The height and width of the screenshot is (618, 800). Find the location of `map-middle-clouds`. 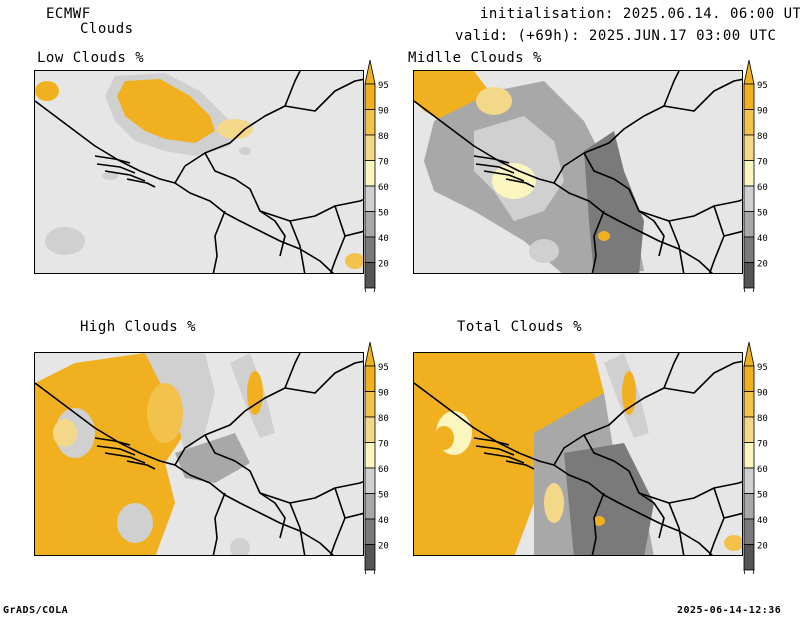

map-middle-clouds is located at coordinates (578, 172).